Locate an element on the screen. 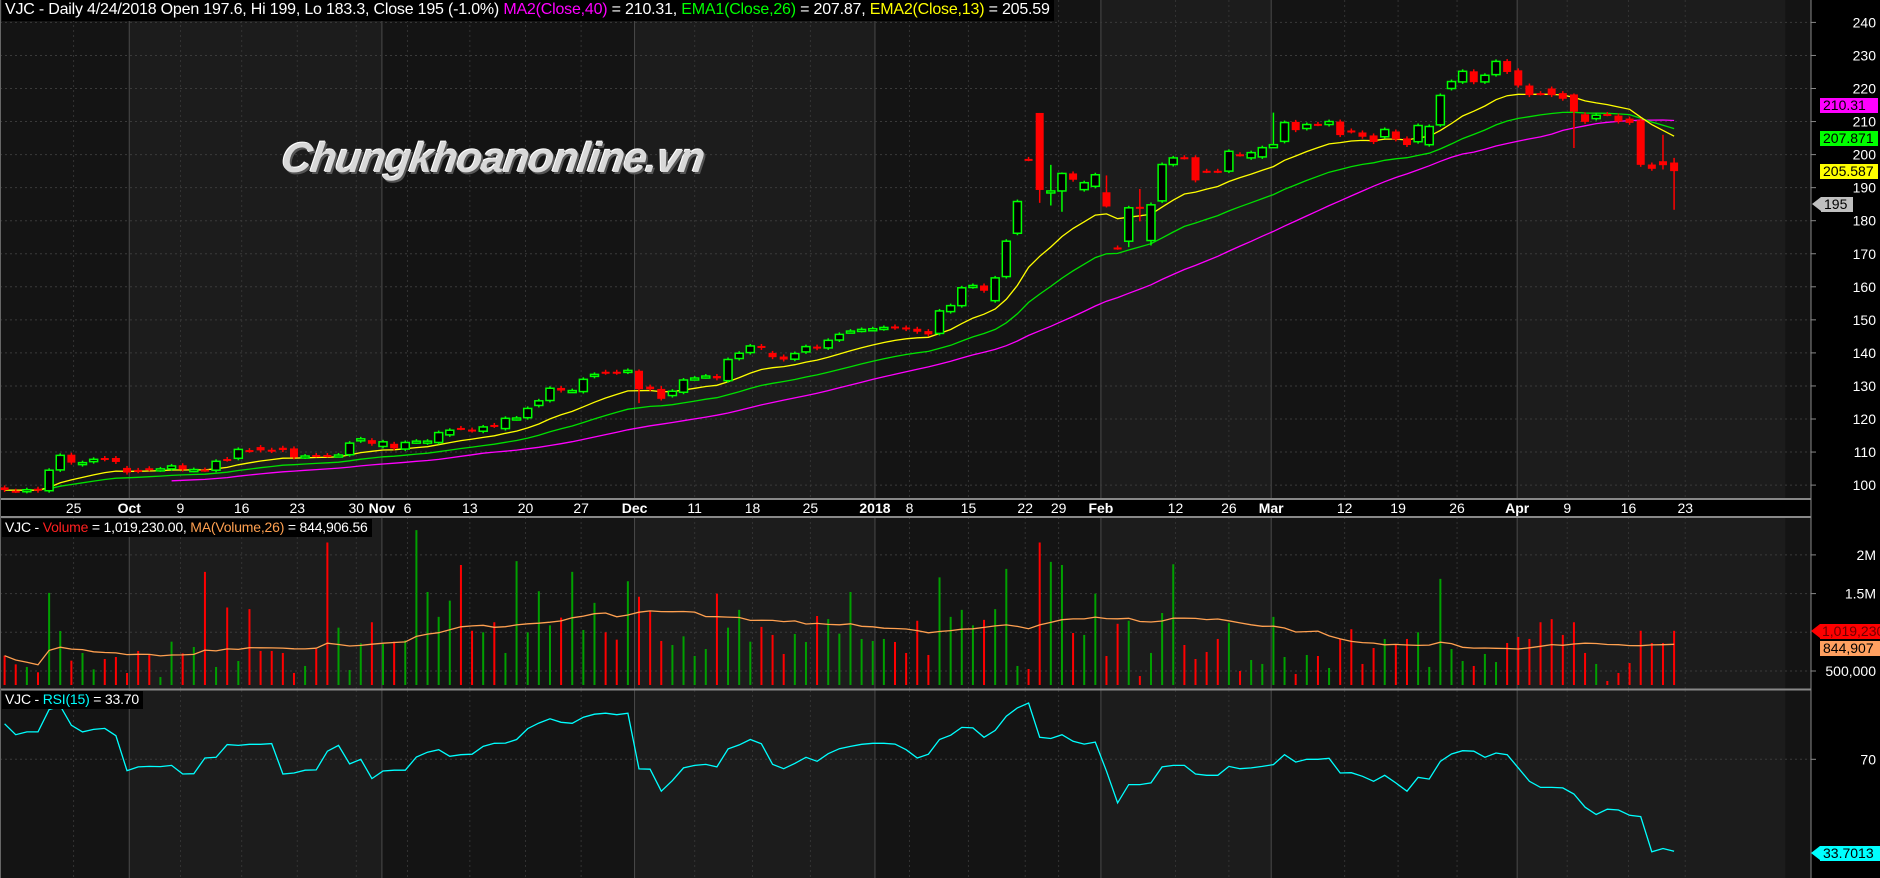  x-axis-label: 20 is located at coordinates (526, 508).